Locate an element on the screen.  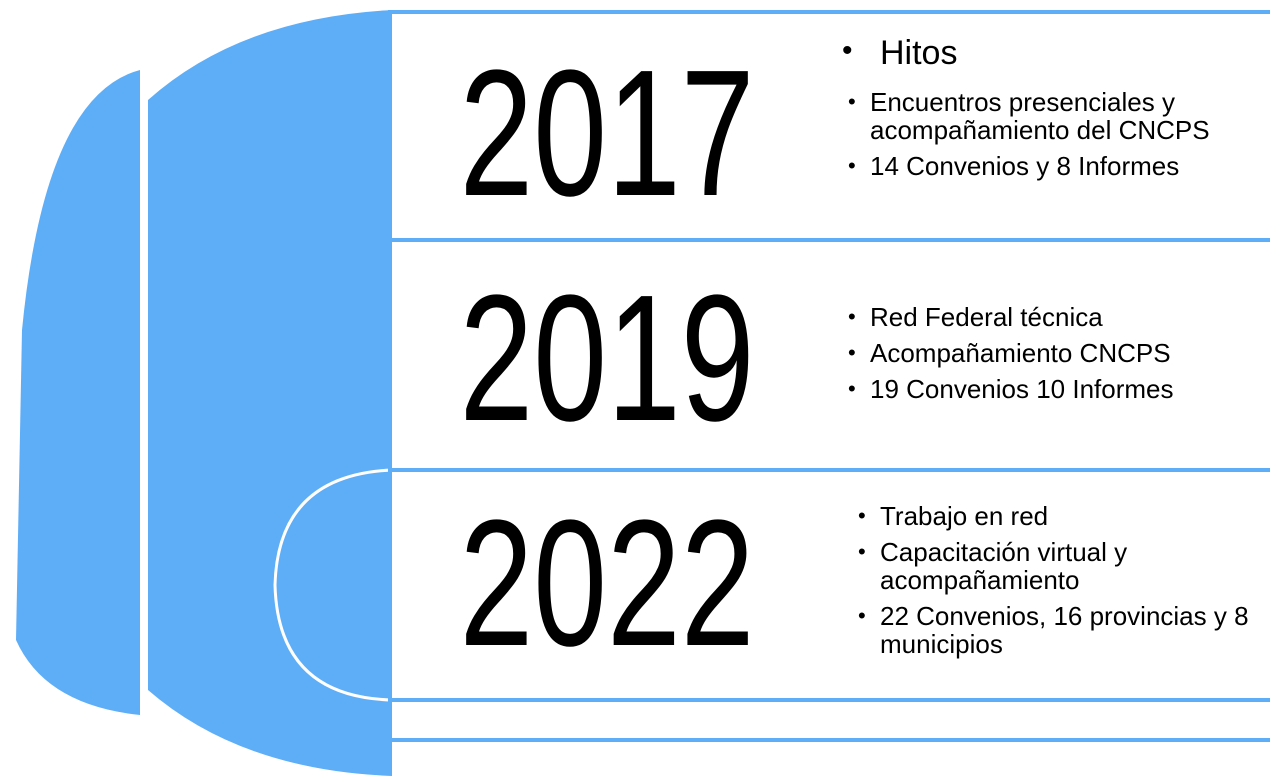
bullet-item: Capacitación virtual y acompañamiento is located at coordinates (1059, 566).